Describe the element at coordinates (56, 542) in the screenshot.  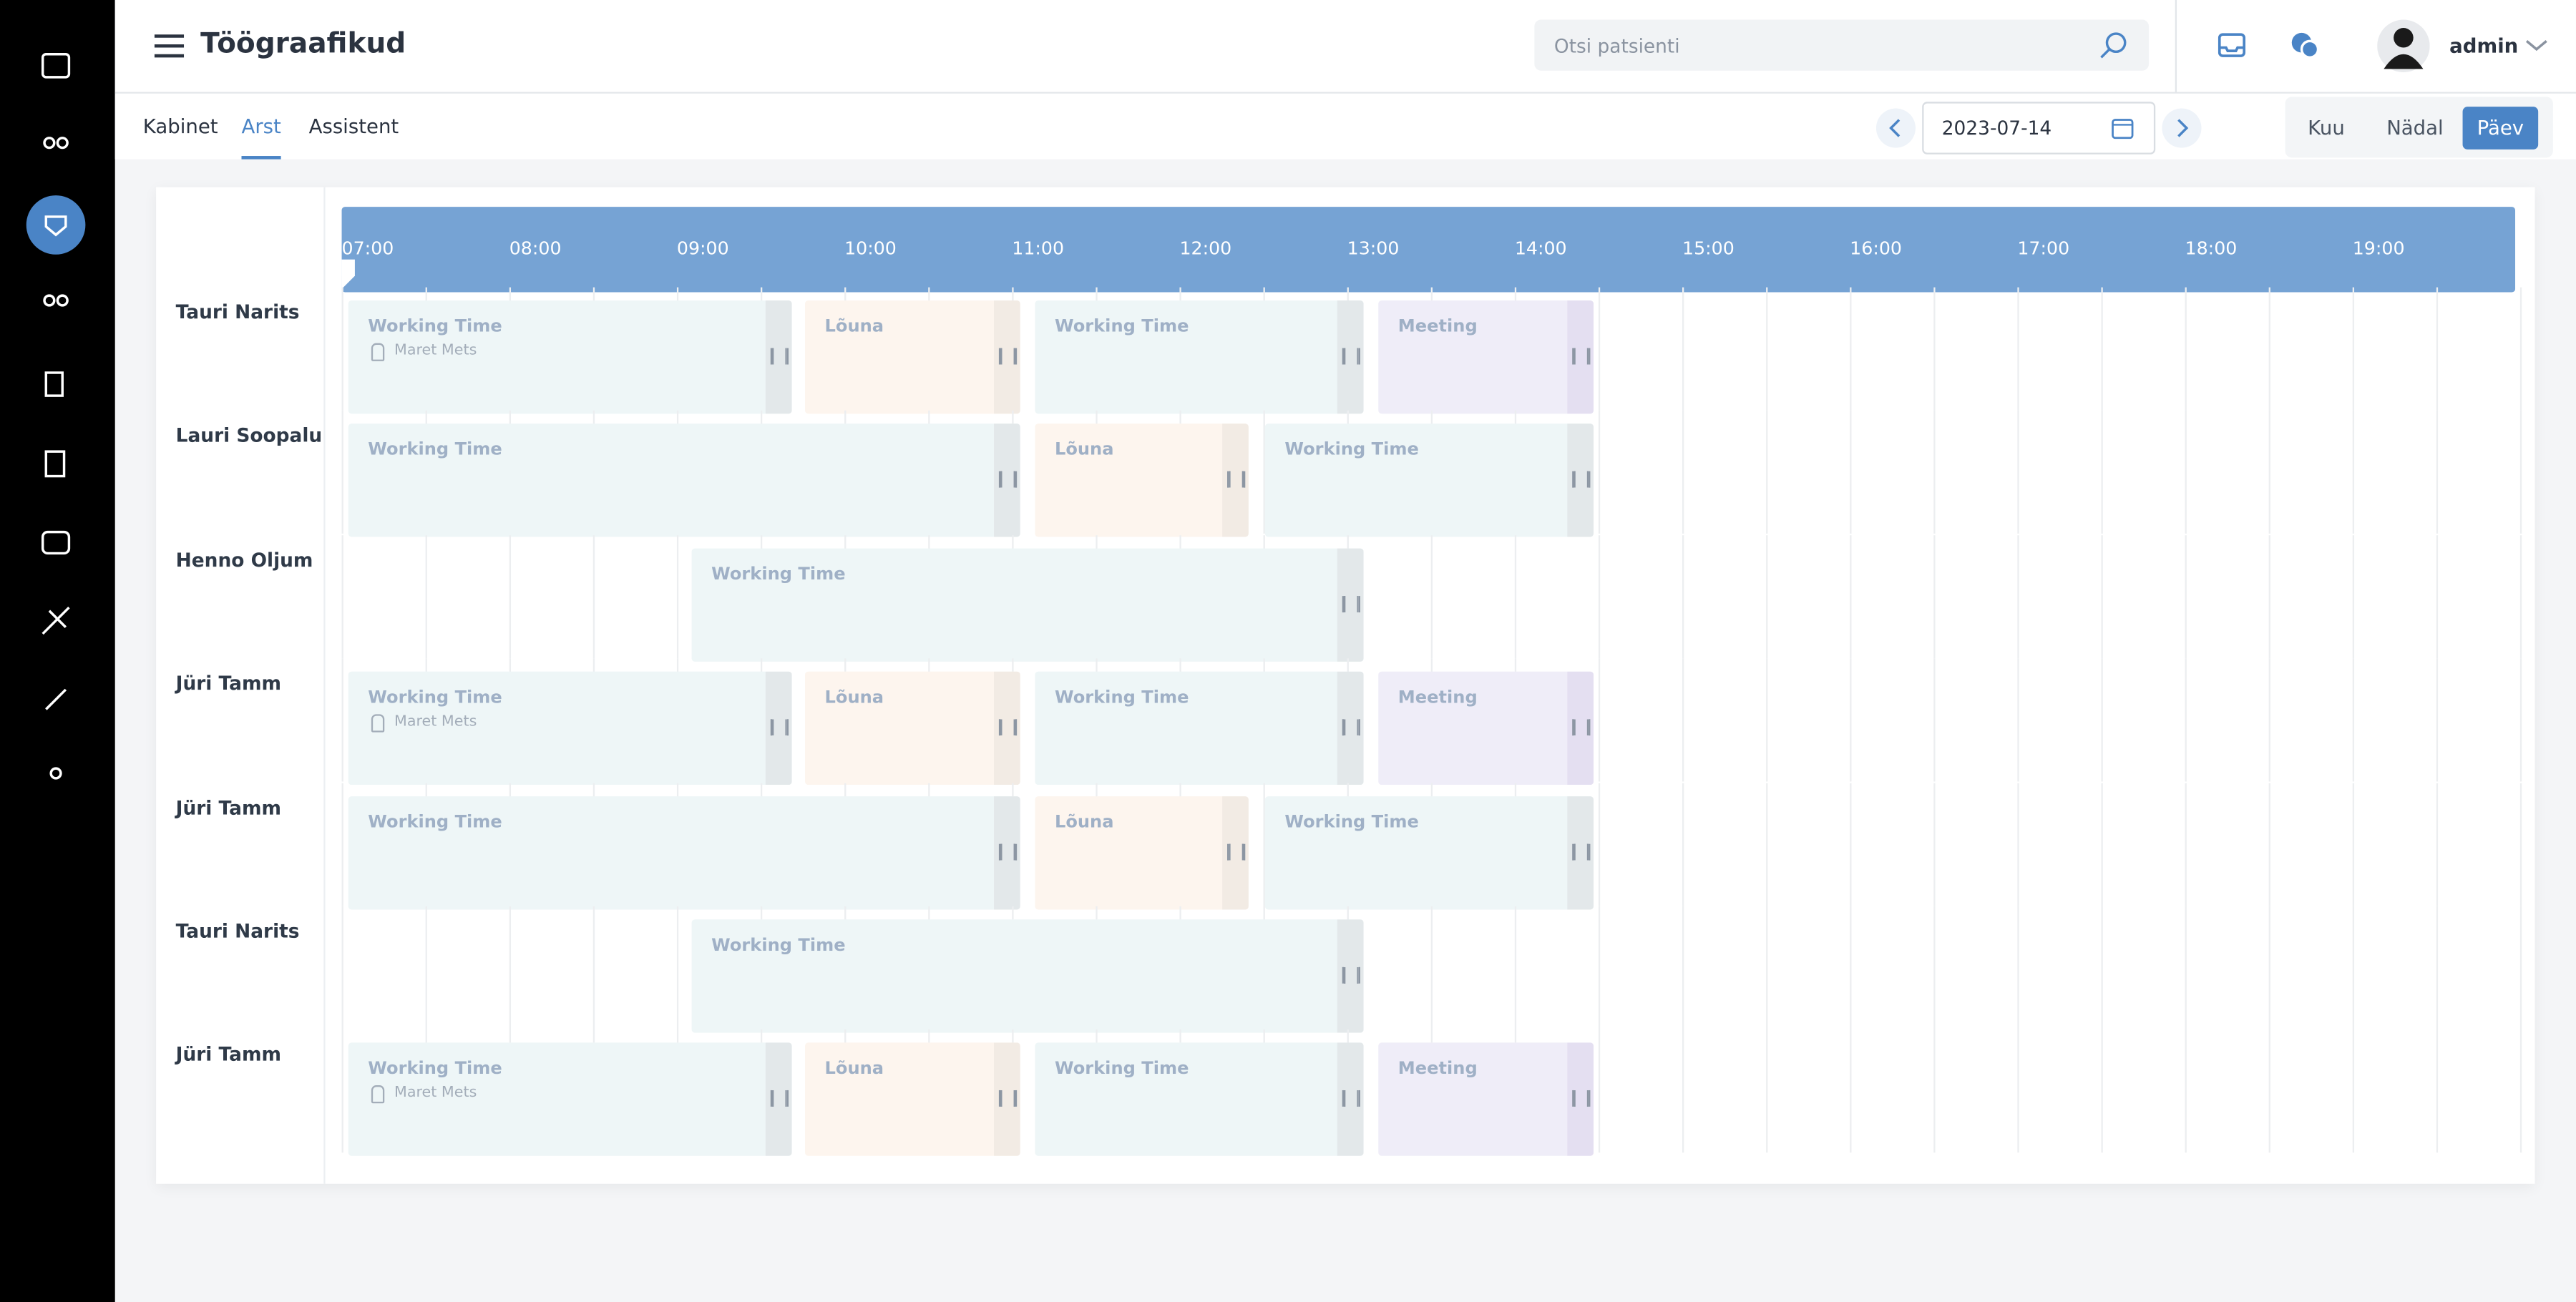
I see `nav-kit` at that location.